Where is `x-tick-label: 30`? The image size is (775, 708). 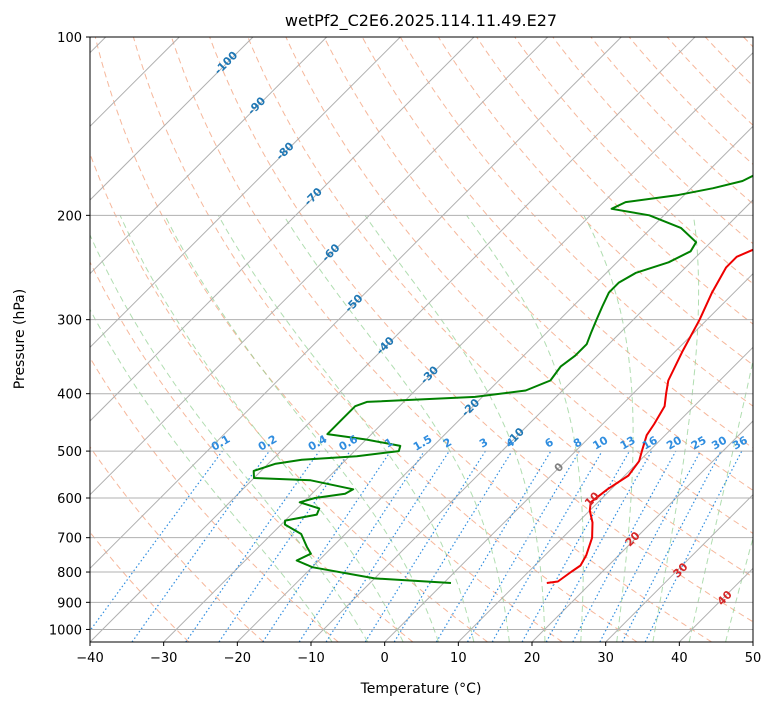 x-tick-label: 30 is located at coordinates (605, 658).